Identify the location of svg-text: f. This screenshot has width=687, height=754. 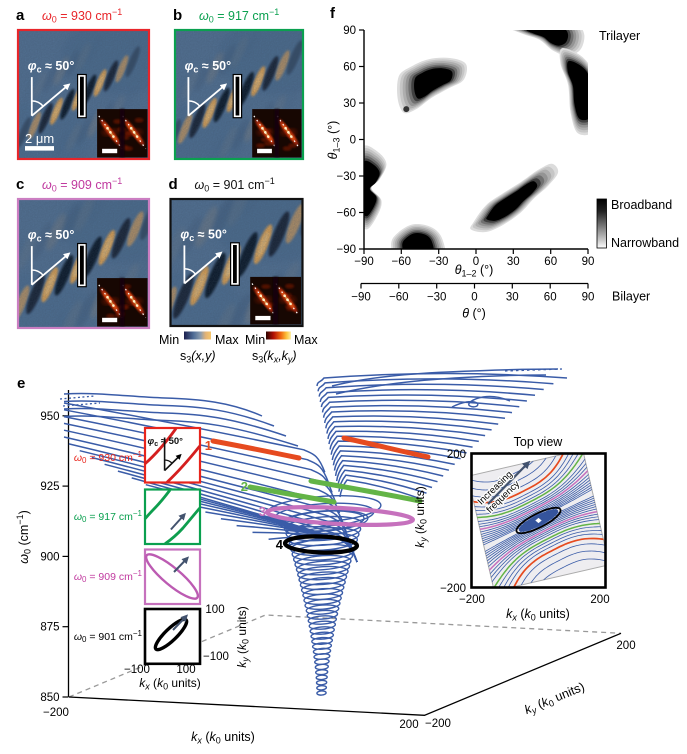
(333, 13).